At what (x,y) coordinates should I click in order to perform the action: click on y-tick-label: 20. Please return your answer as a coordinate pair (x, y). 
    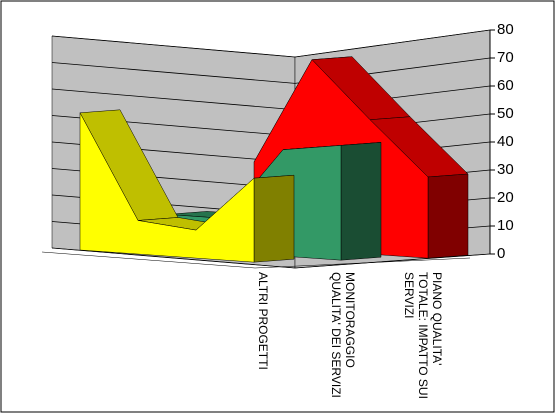
    Looking at the image, I should click on (505, 197).